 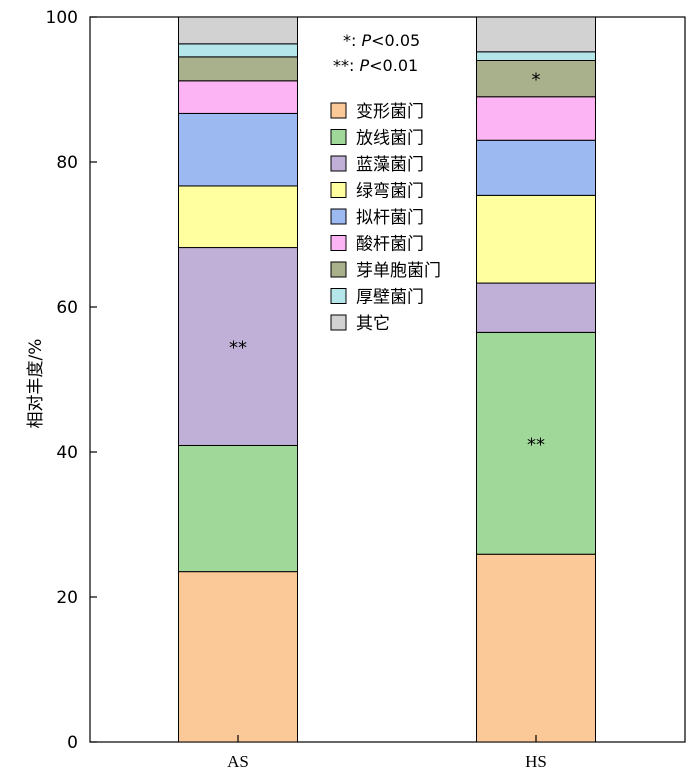 I want to click on legend-label-2: 蓝藻菌门, so click(x=390, y=165).